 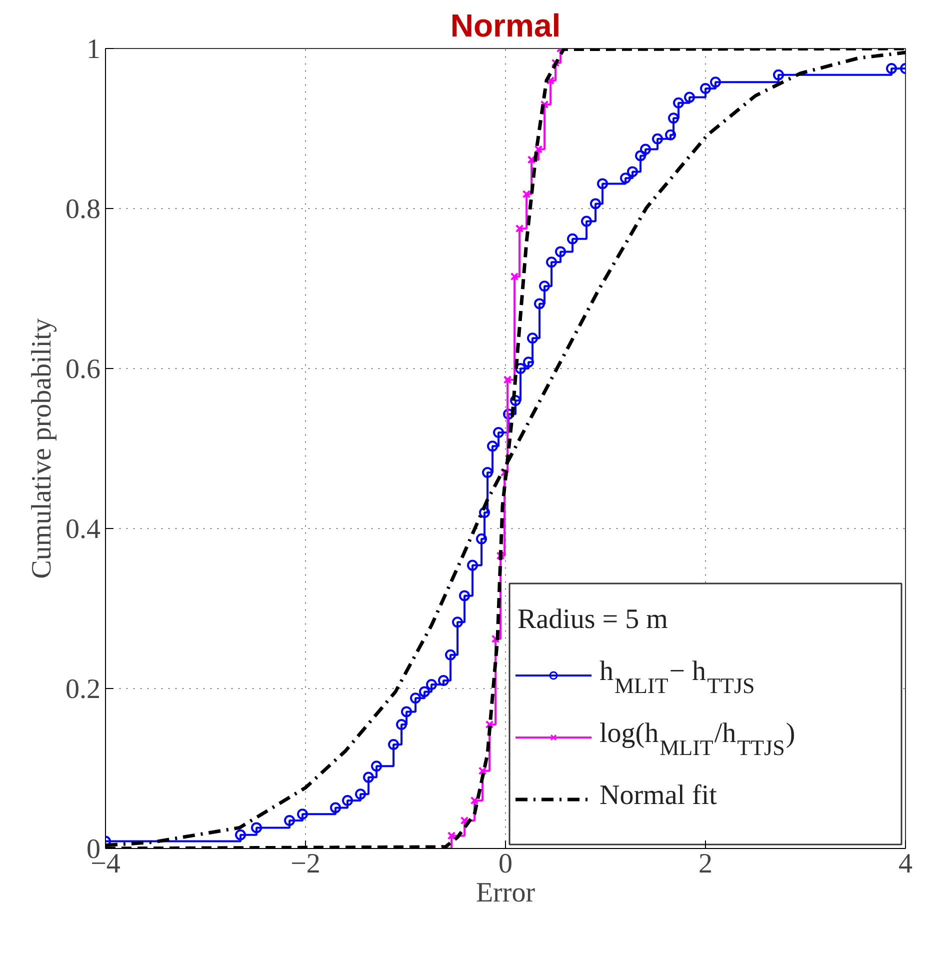 What do you see at coordinates (659, 795) in the screenshot?
I see `legend-label: Normal fit` at bounding box center [659, 795].